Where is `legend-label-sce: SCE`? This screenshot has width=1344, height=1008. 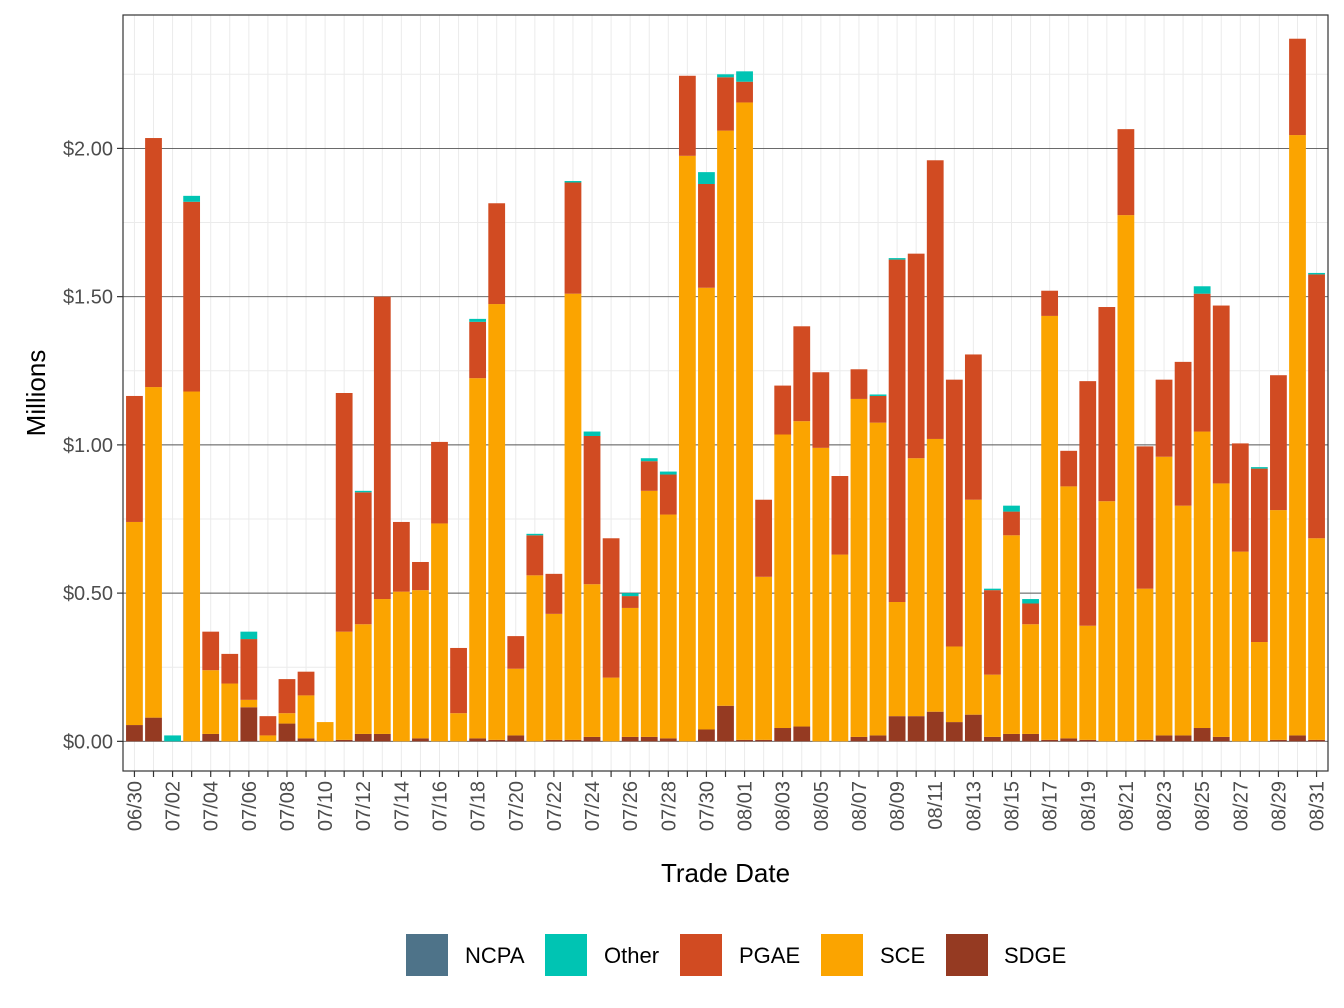
legend-label-sce: SCE is located at coordinates (902, 955).